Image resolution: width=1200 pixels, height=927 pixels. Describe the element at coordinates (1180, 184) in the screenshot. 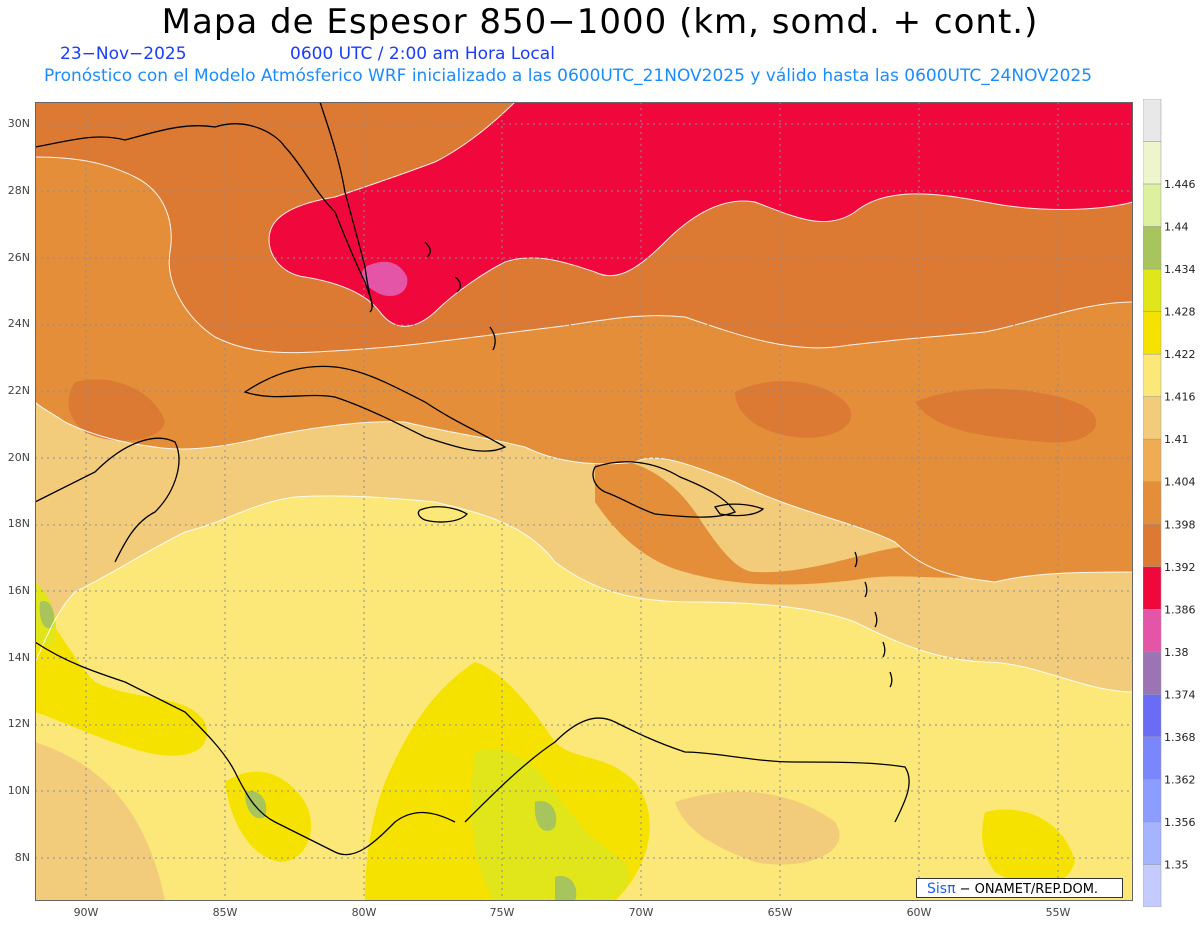

I see `colorbar-label: 1.446` at that location.